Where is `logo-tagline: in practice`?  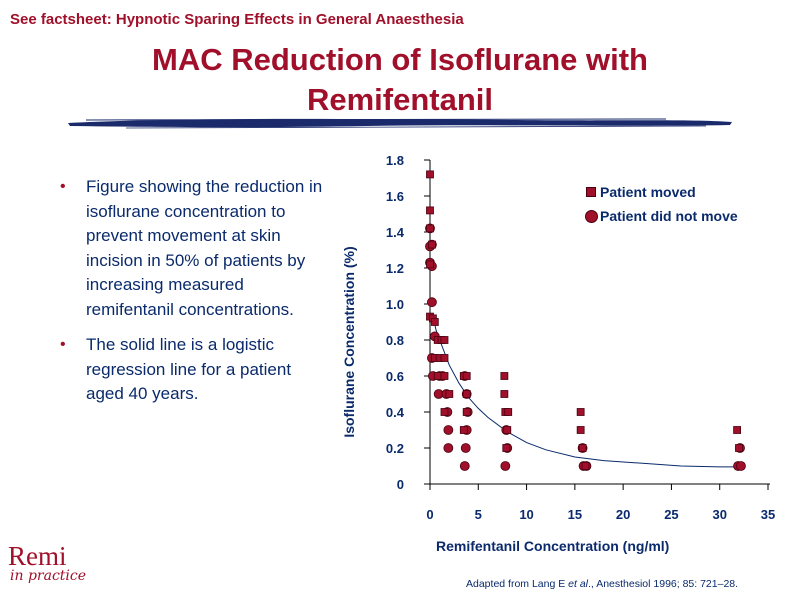
logo-tagline: in practice is located at coordinates (48, 576).